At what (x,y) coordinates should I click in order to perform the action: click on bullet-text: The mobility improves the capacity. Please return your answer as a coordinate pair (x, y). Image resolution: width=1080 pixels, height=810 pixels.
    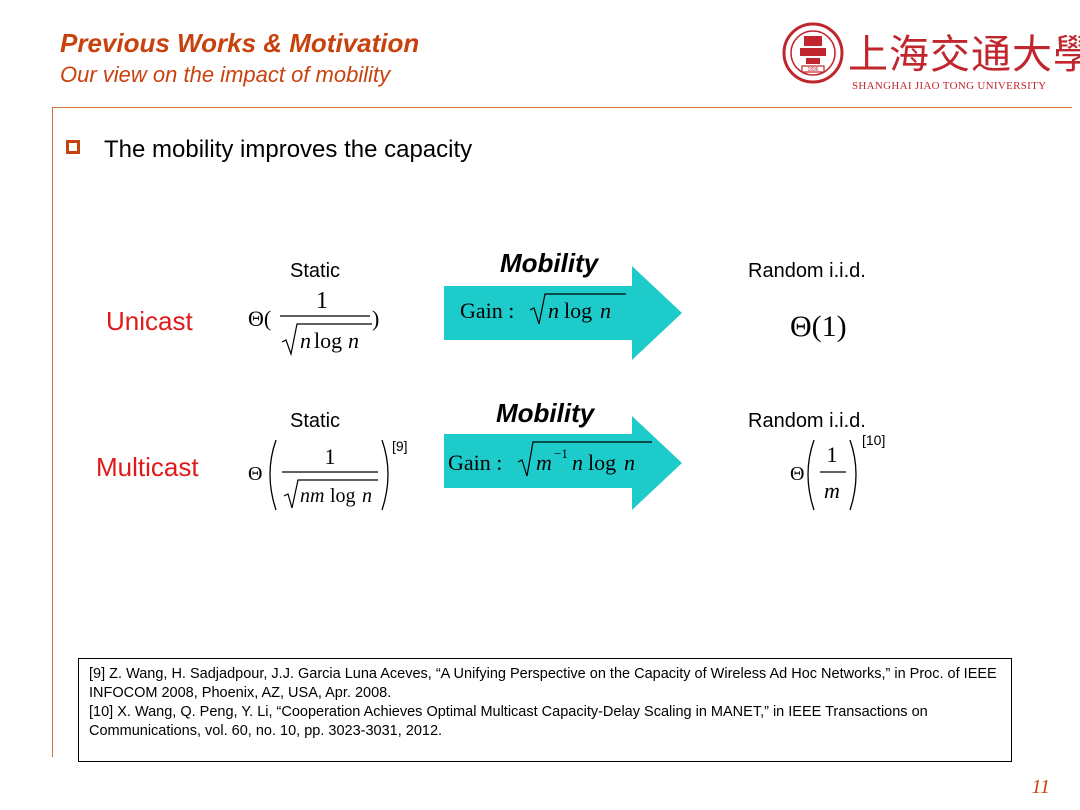
    Looking at the image, I should click on (288, 149).